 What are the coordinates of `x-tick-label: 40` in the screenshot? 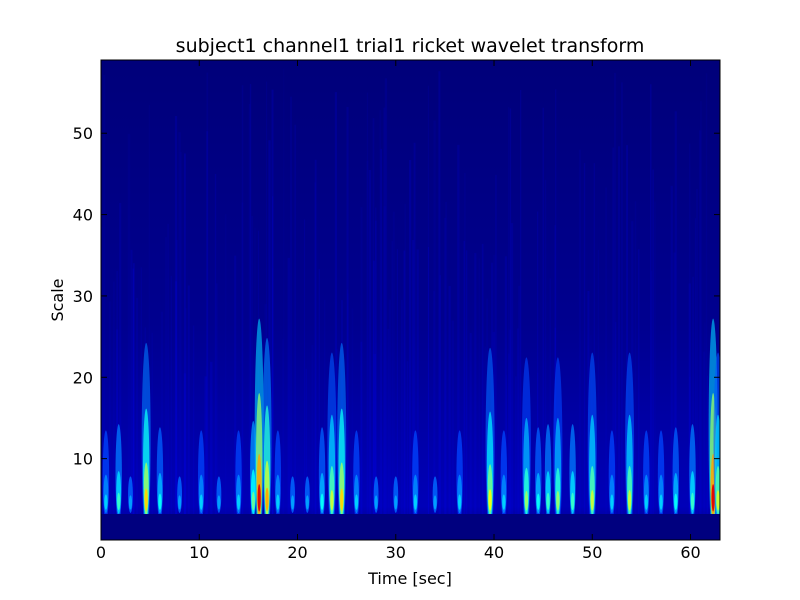 It's located at (494, 552).